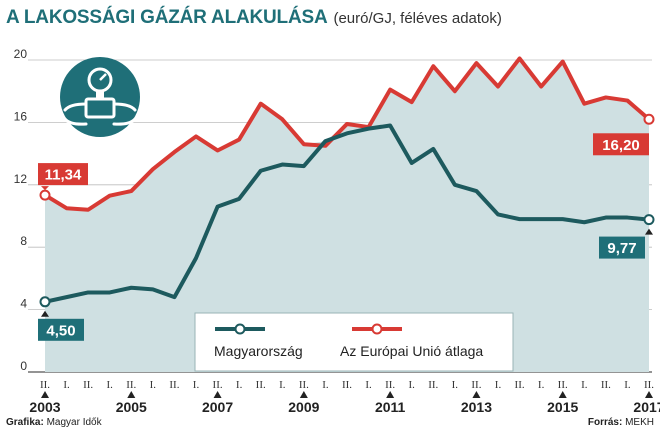  What do you see at coordinates (167, 17) in the screenshot?
I see `chart-title: A LAKOSSÁGI GÁZÁR ALAKULÁSA` at bounding box center [167, 17].